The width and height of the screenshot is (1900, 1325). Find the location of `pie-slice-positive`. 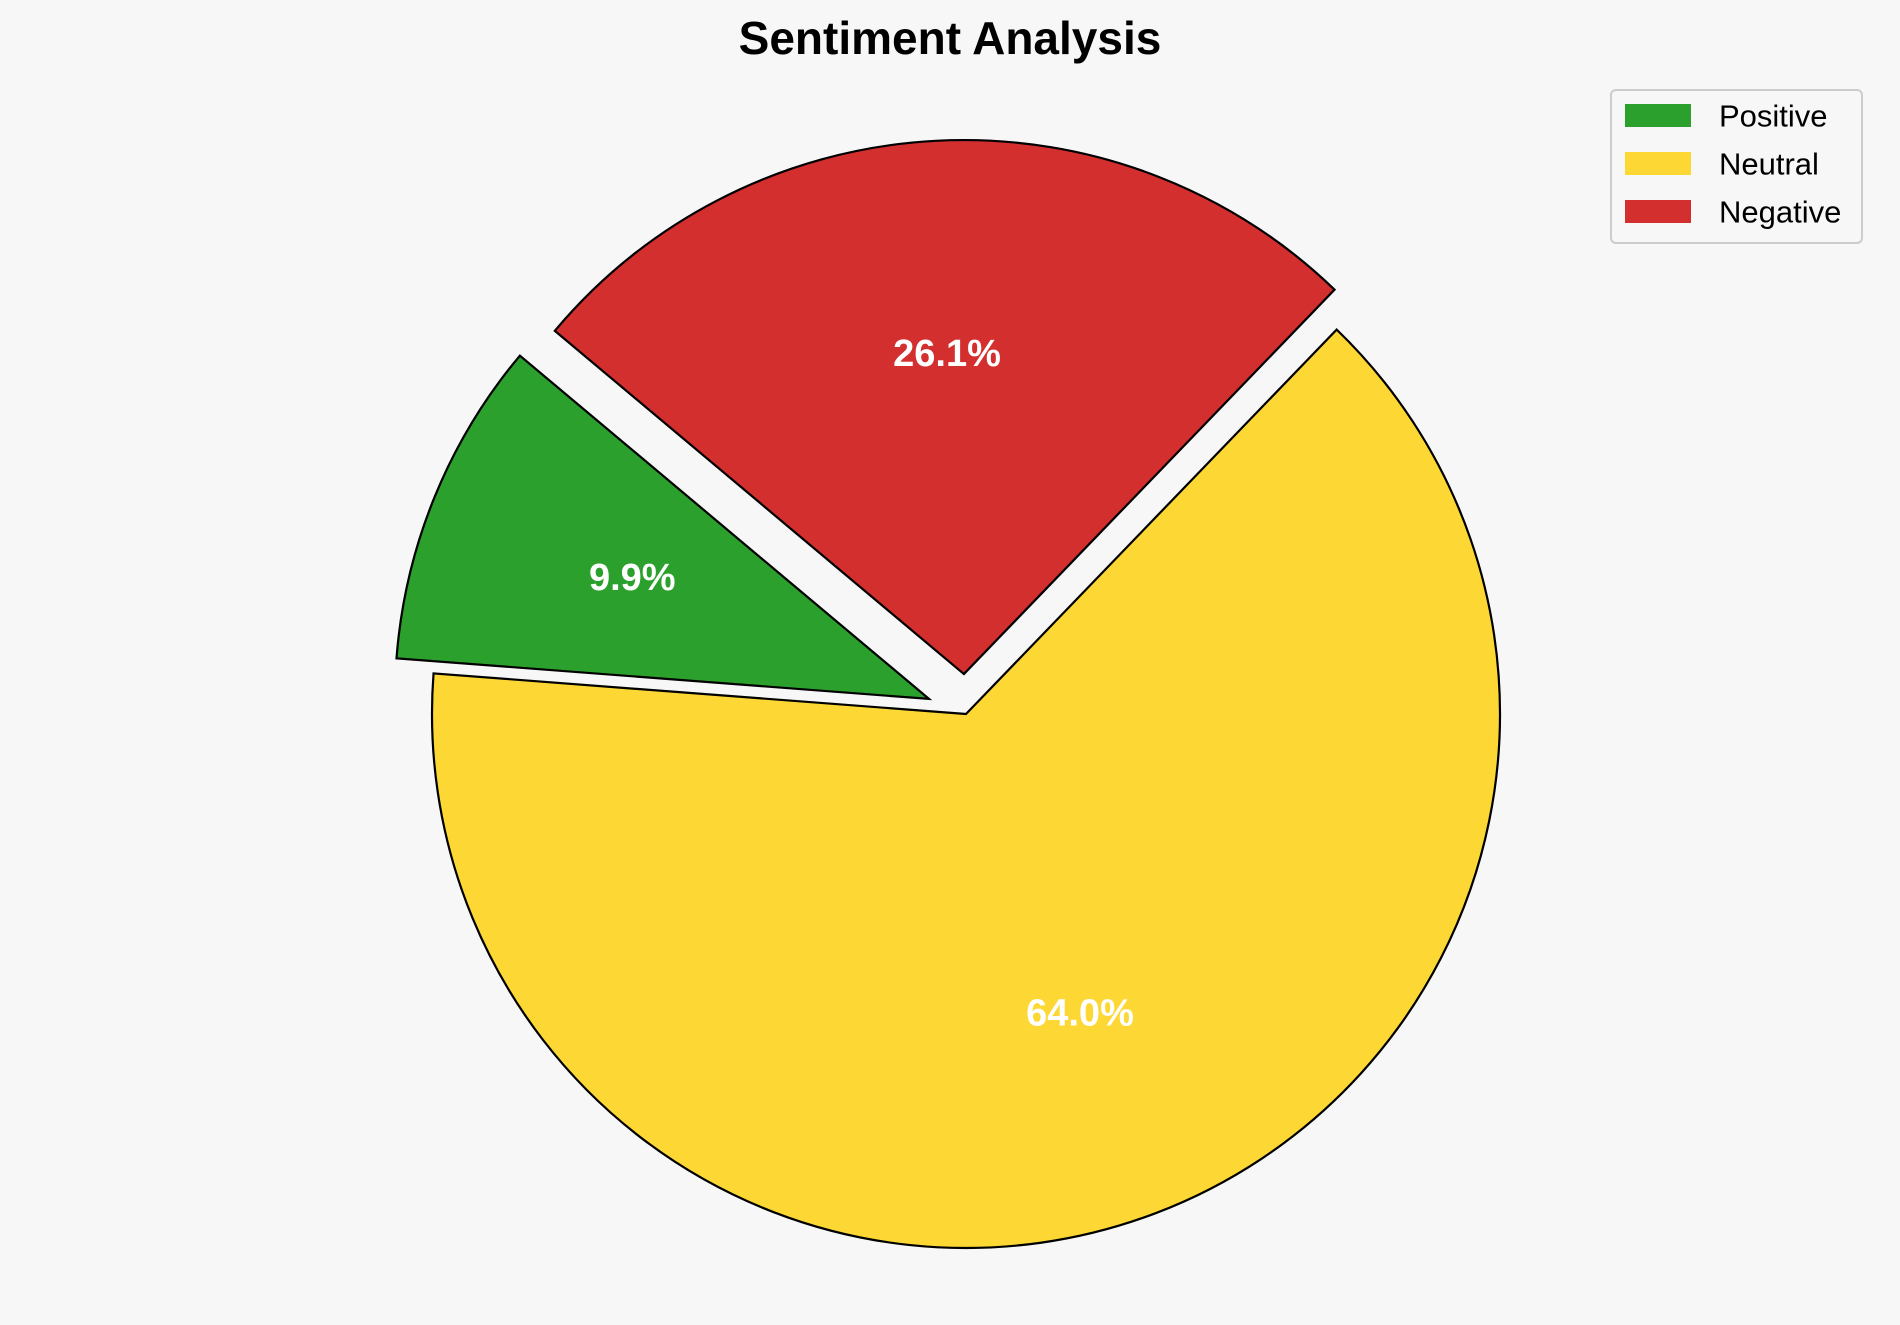

pie-slice-positive is located at coordinates (664, 527).